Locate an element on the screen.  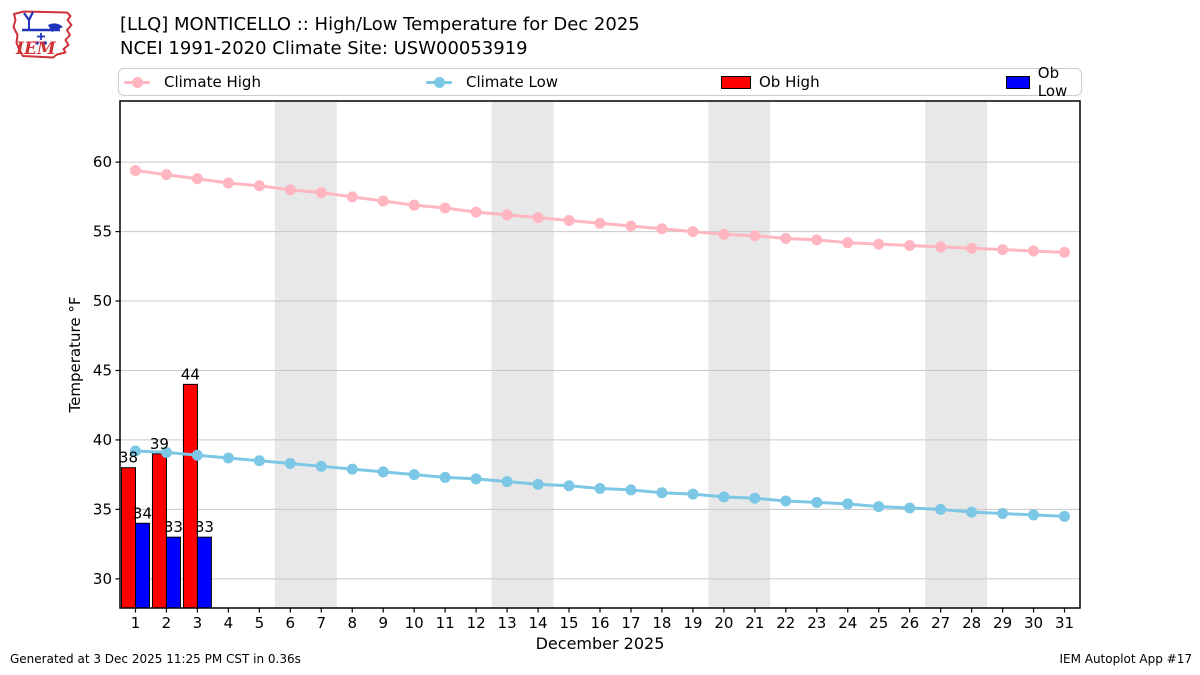
bar-value-label: 44 is located at coordinates (190, 374).